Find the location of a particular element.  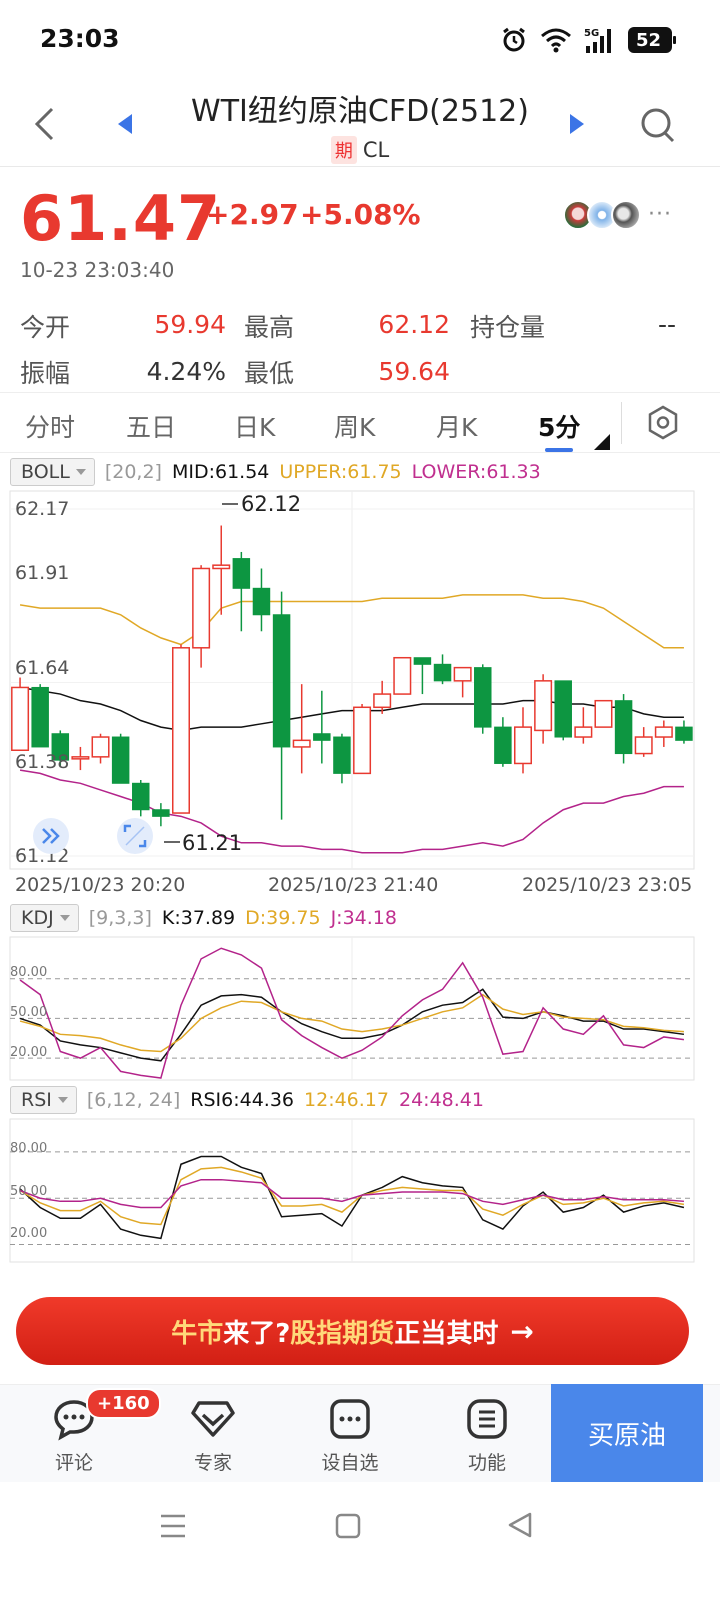

alarm-icon is located at coordinates (514, 39).